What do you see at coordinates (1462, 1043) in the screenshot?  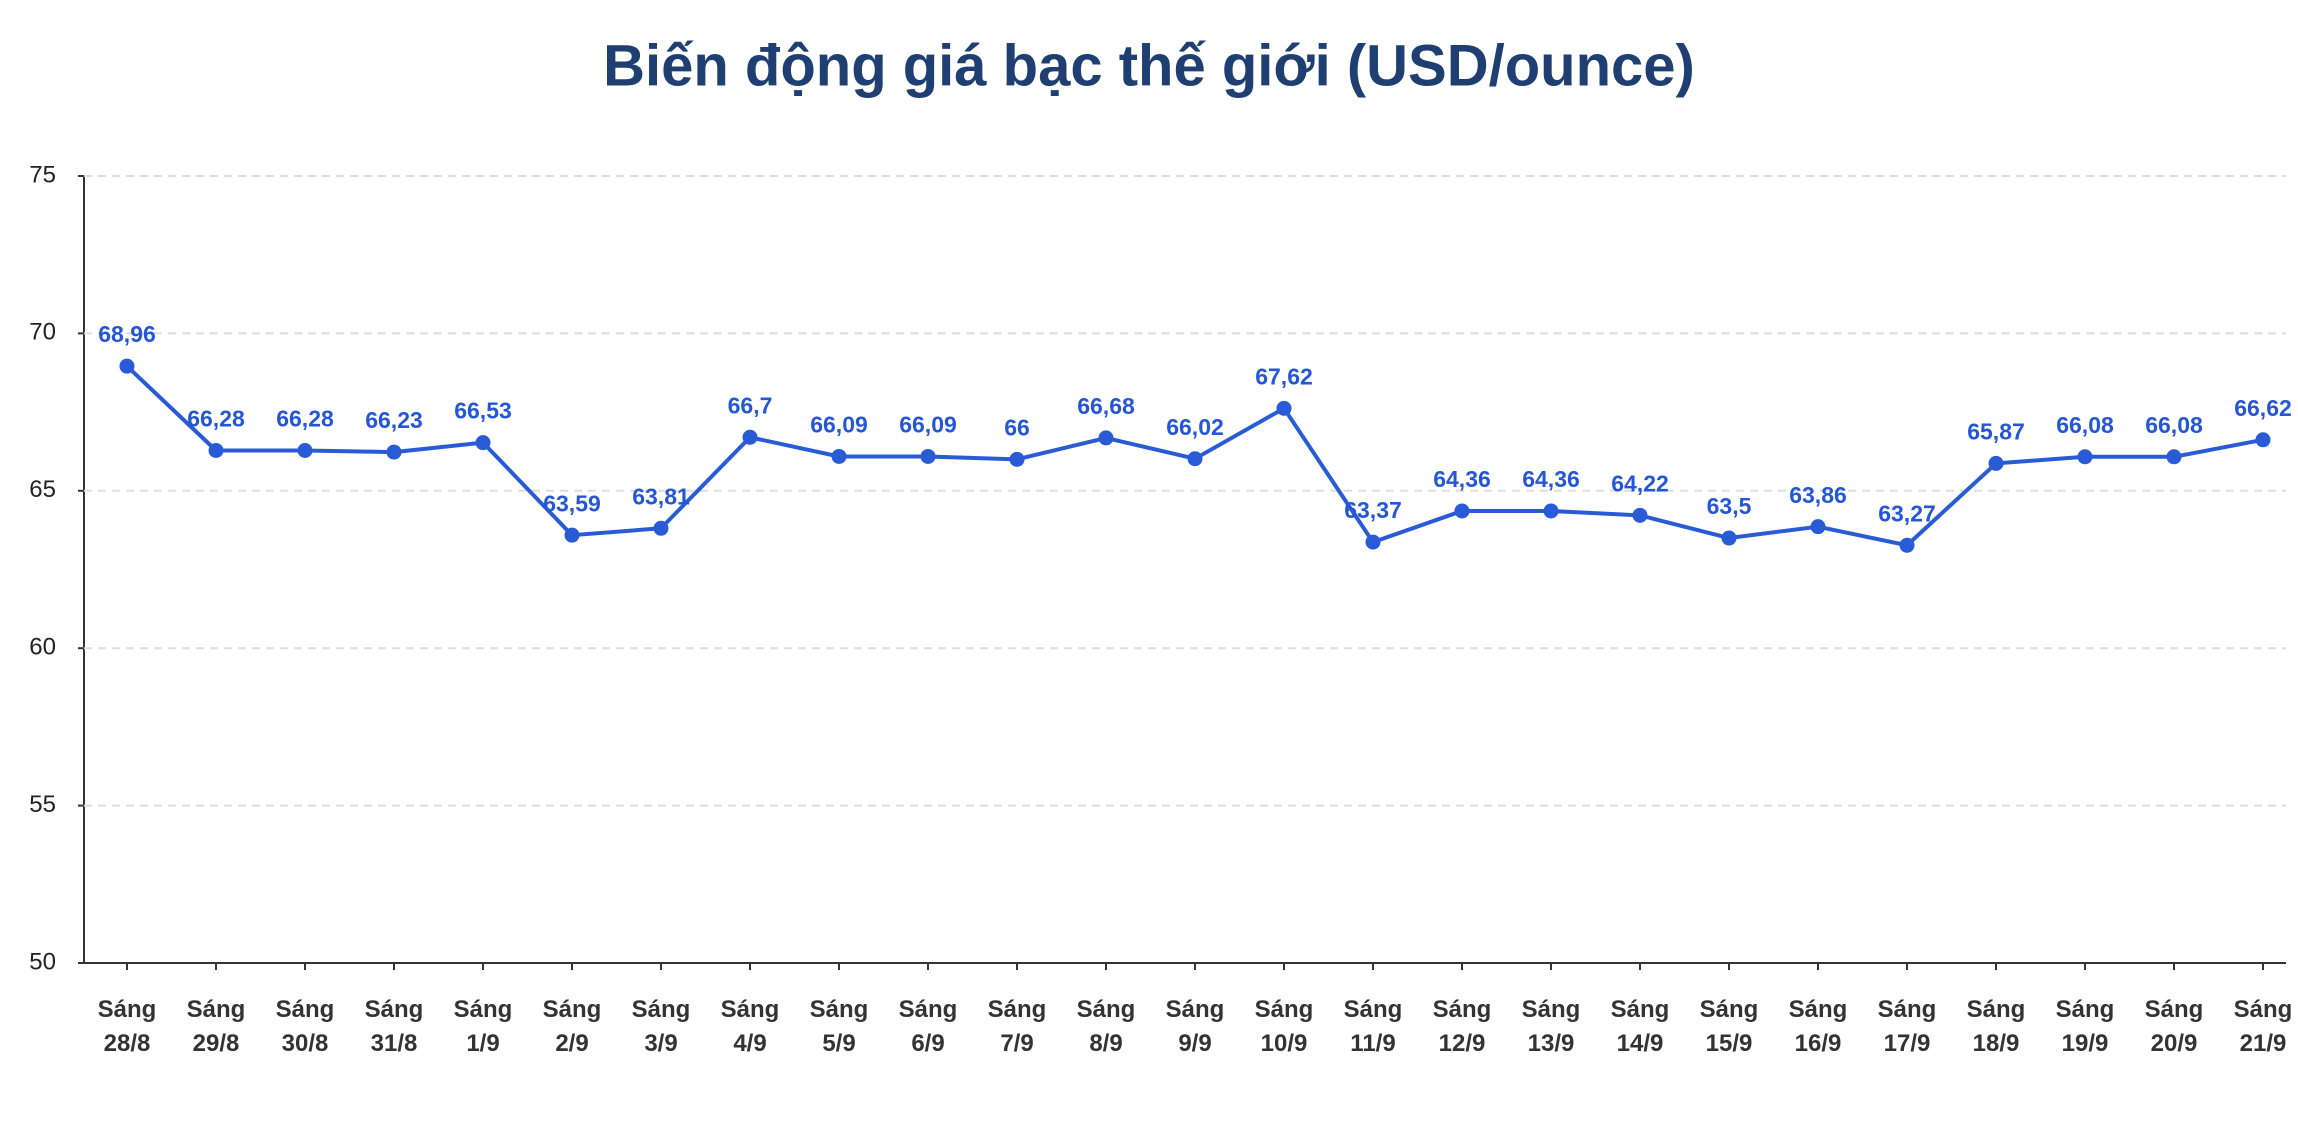 I see `x-tick-label-line: 12/9` at bounding box center [1462, 1043].